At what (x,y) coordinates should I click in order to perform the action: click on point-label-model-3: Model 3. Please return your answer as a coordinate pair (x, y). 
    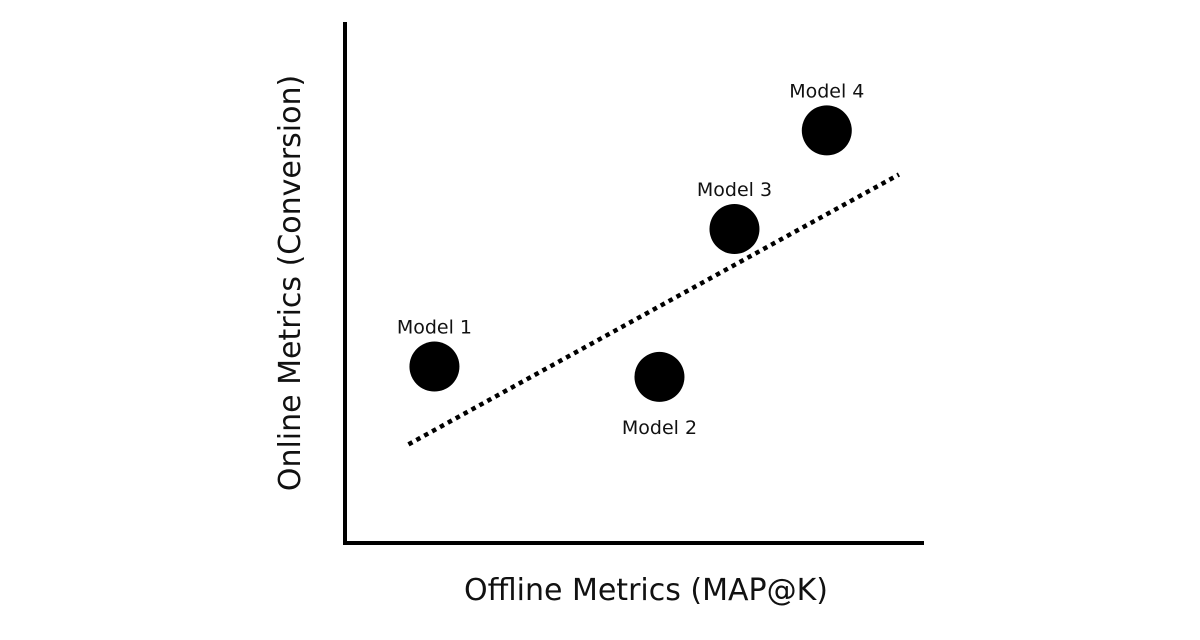
    Looking at the image, I should click on (734, 190).